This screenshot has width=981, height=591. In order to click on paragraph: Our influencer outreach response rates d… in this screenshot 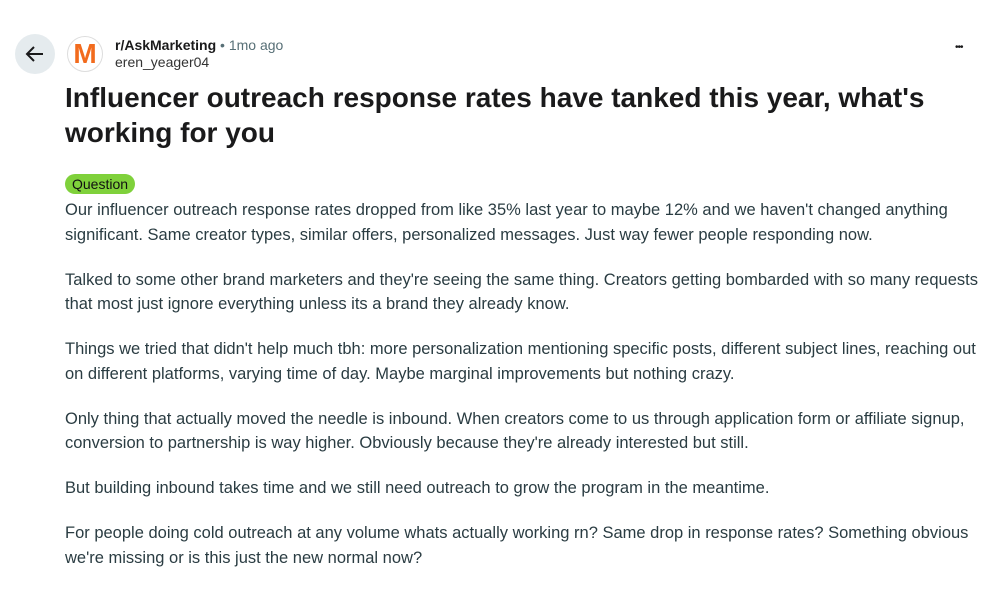, I will do `click(506, 222)`.